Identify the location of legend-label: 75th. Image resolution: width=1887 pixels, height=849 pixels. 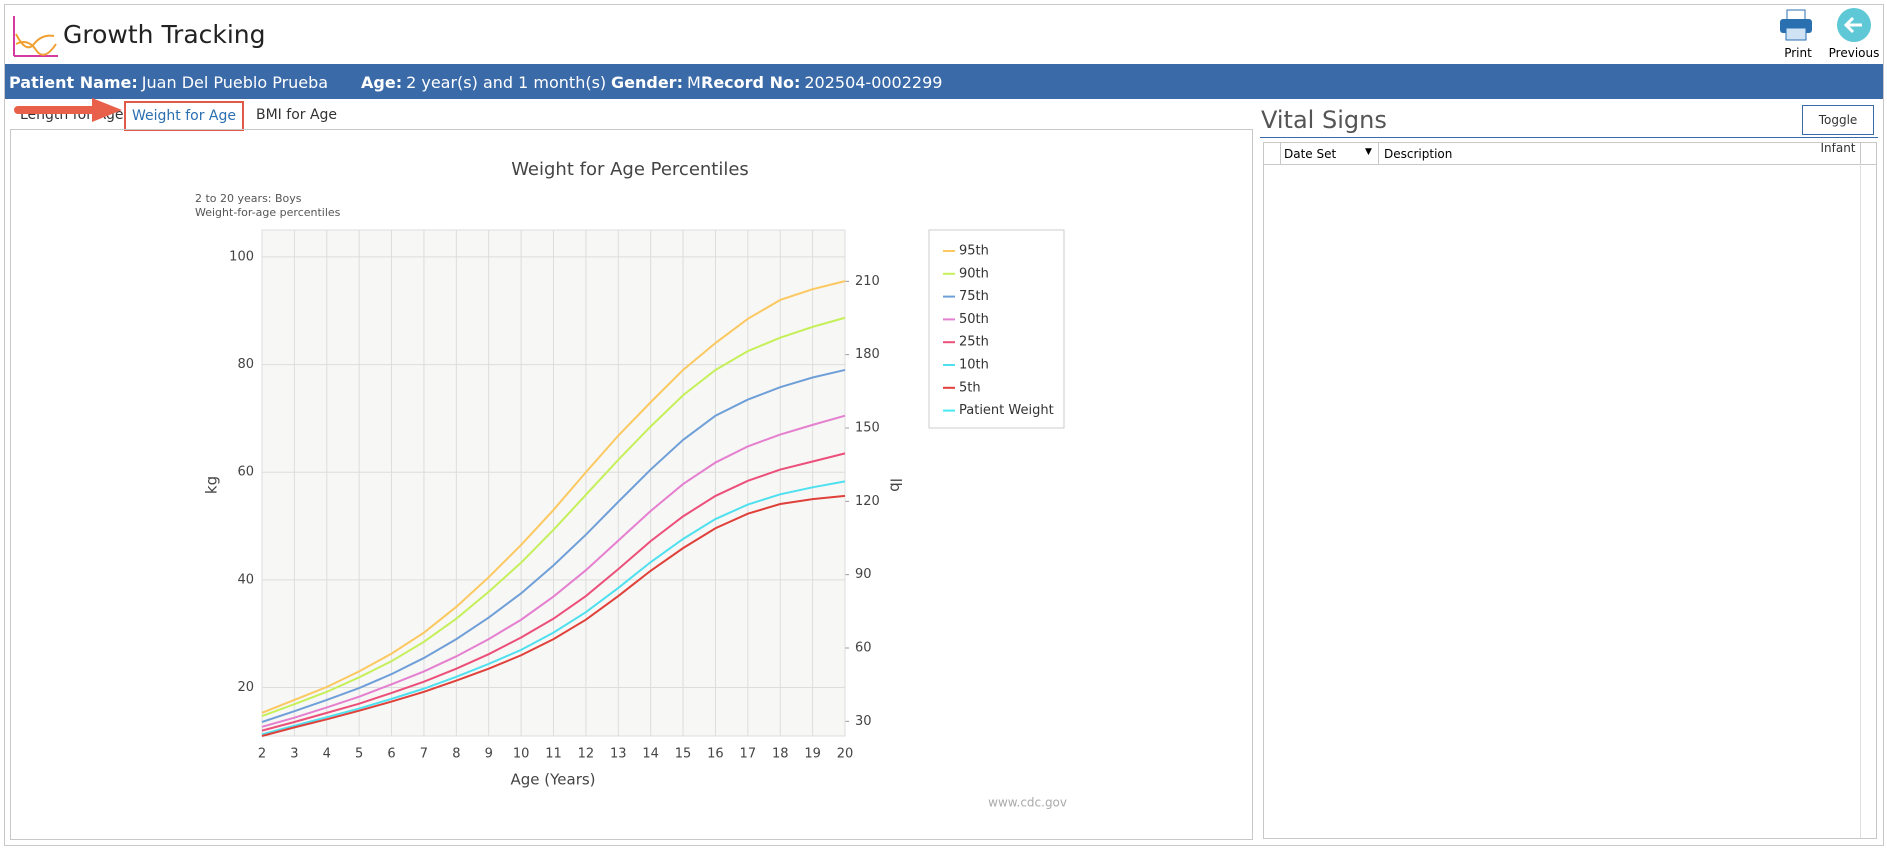
(974, 296).